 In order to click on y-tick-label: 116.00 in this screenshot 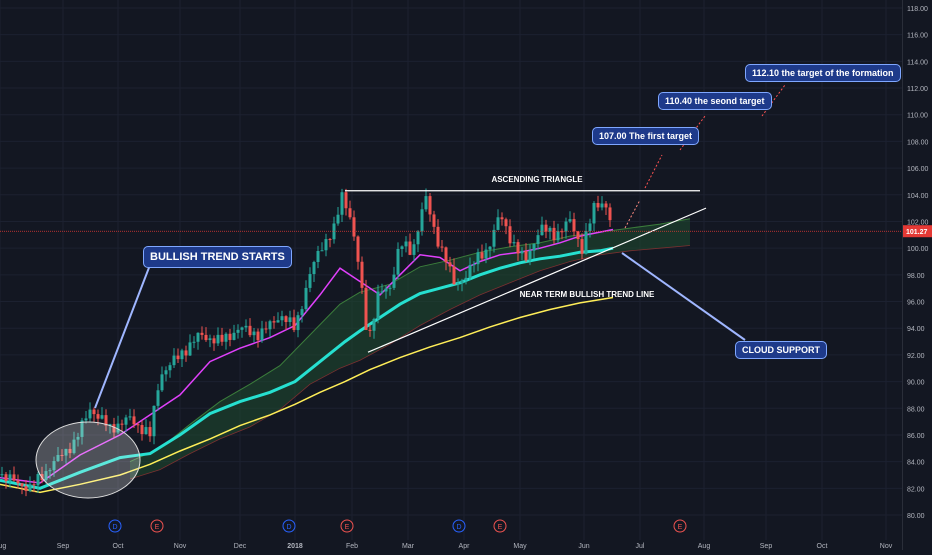, I will do `click(917, 36)`.